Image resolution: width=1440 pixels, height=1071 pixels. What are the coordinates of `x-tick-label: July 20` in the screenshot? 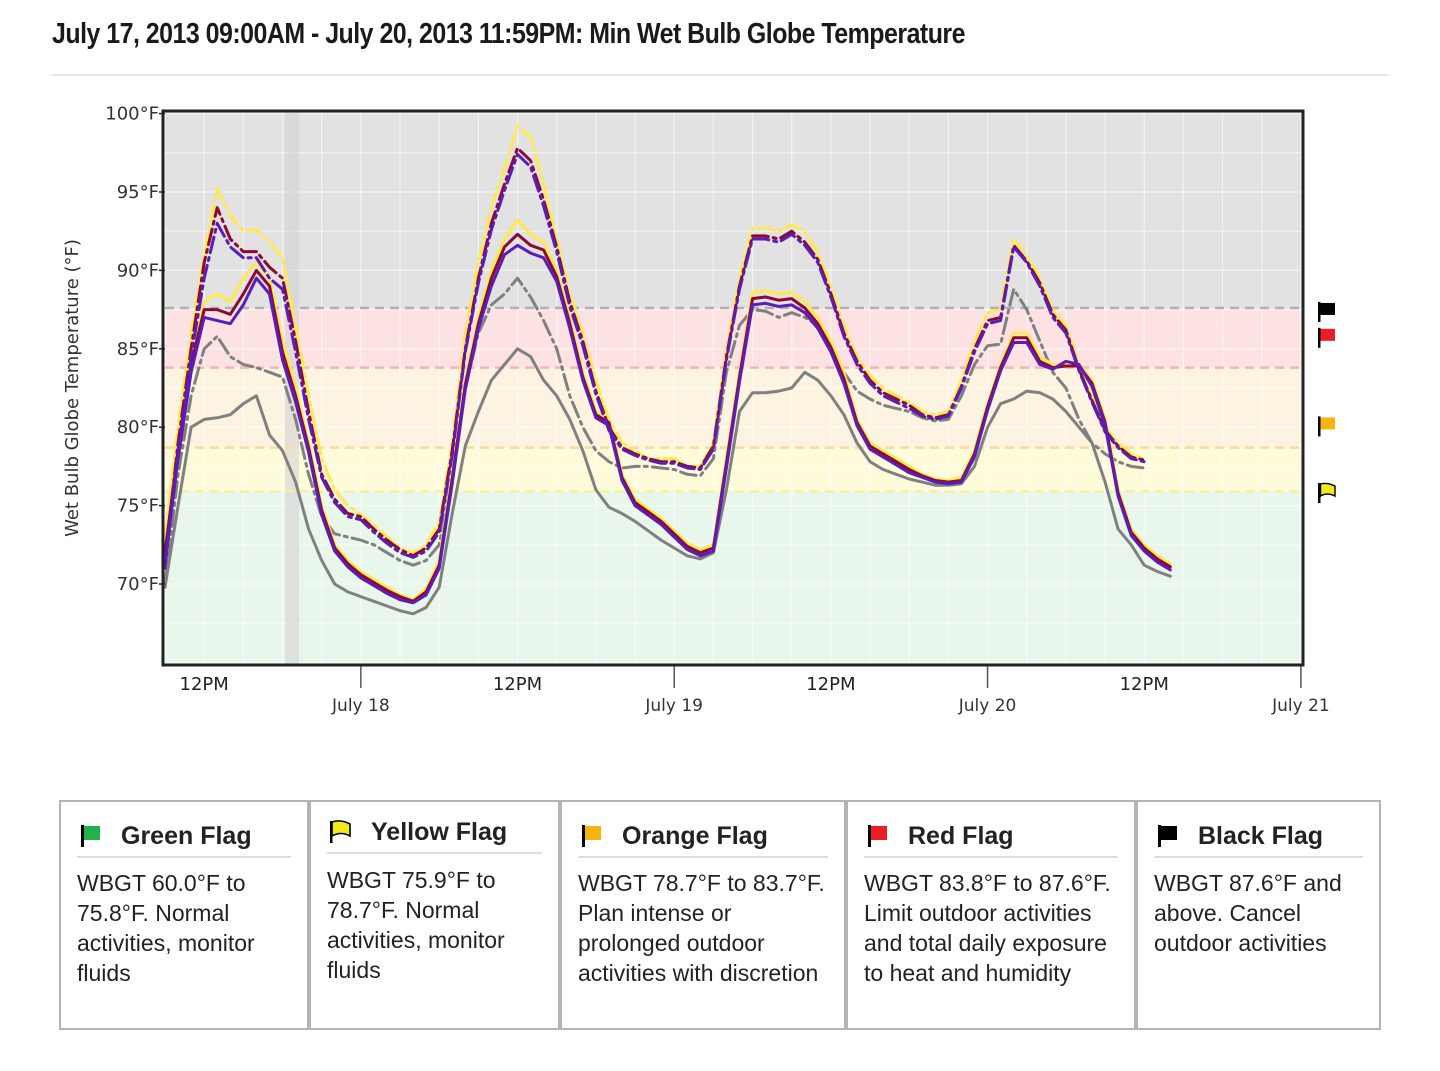 It's located at (987, 706).